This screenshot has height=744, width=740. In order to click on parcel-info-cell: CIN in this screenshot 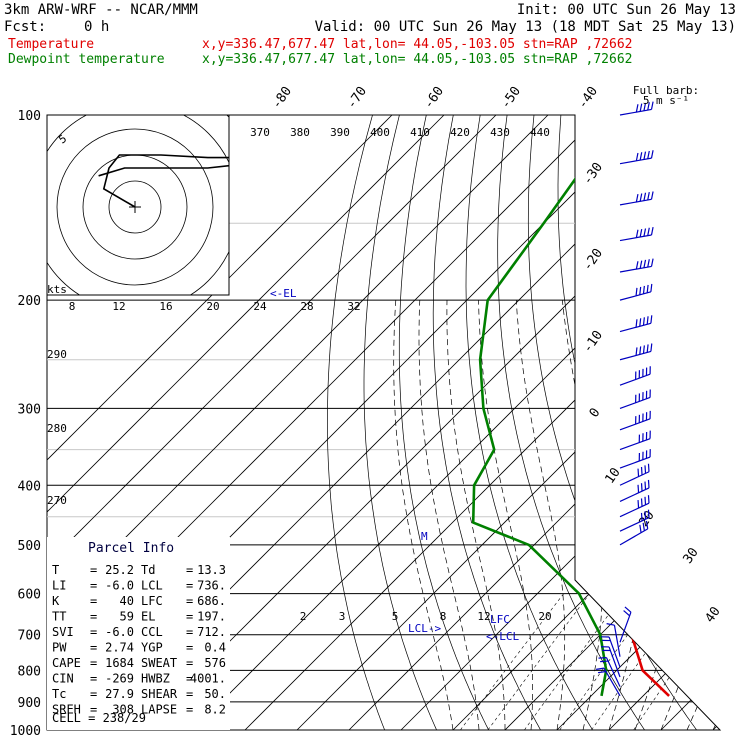, I will do `click(63, 679)`.